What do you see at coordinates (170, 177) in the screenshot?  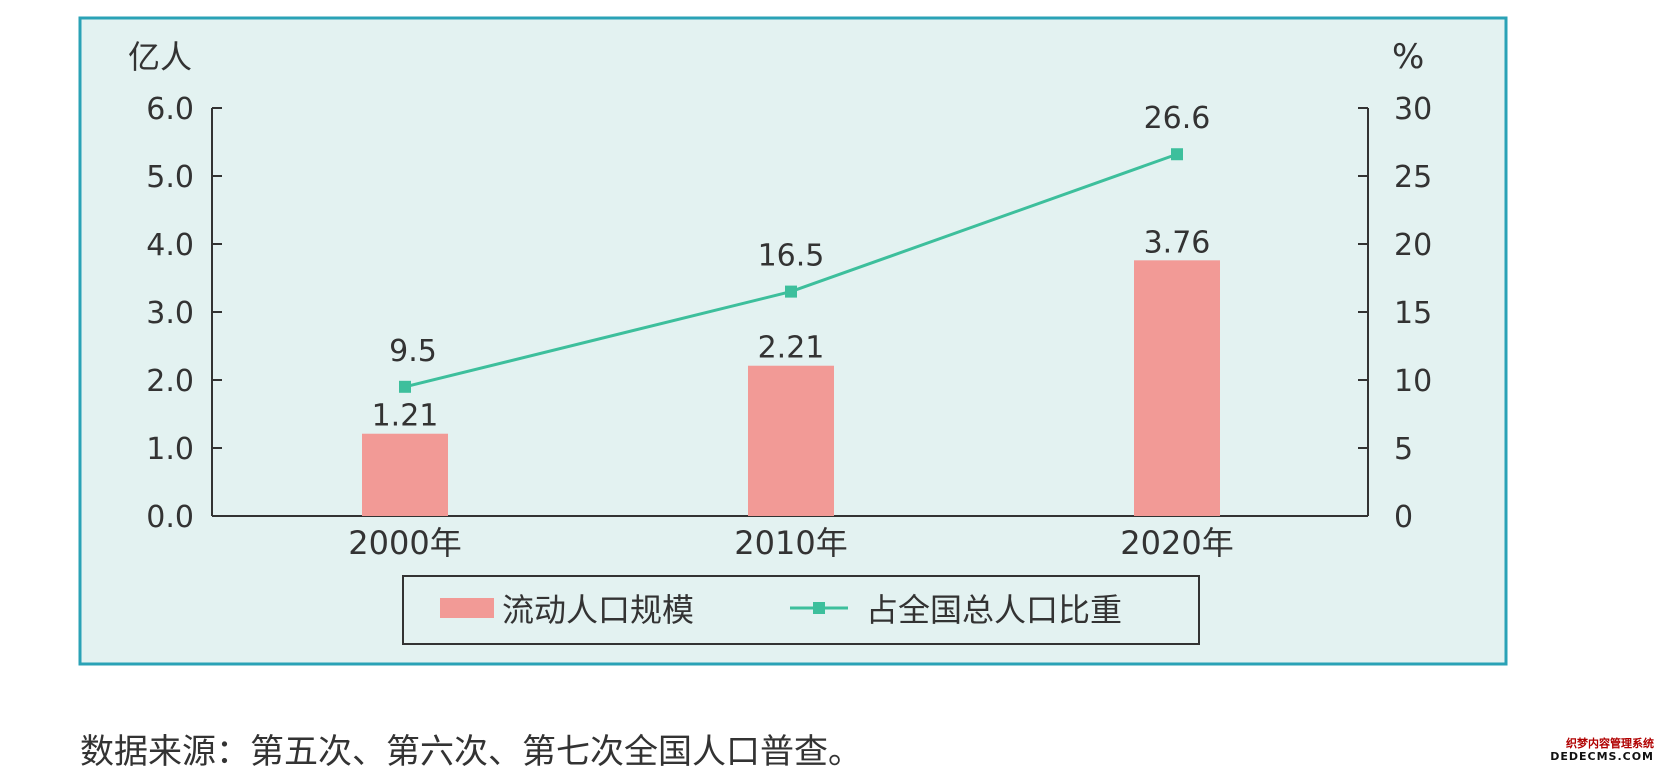 I see `left-axis-tick-label: 5.0` at bounding box center [170, 177].